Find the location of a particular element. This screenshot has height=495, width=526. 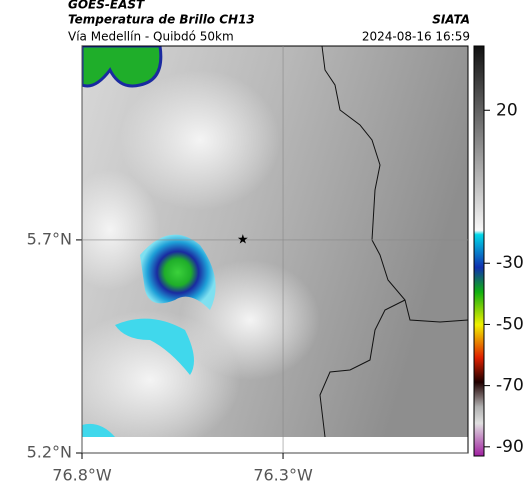

datetime: 2024-08-16 16:59 is located at coordinates (416, 37).